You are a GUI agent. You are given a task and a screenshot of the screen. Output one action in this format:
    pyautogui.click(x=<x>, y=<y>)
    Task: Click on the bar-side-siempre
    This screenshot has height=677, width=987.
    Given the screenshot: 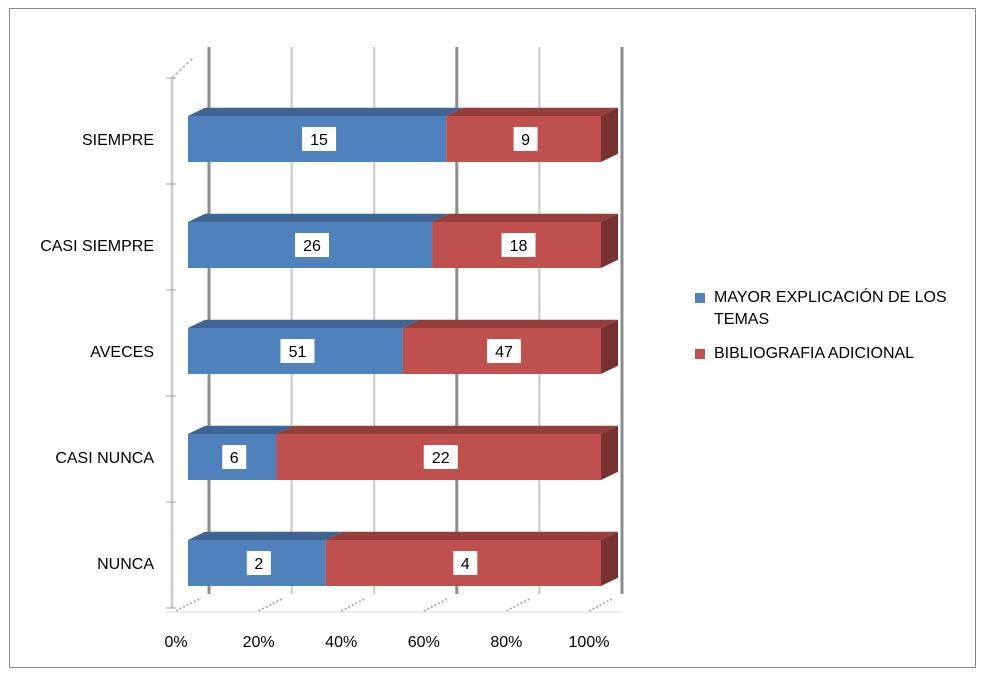 What is the action you would take?
    pyautogui.click(x=609, y=135)
    